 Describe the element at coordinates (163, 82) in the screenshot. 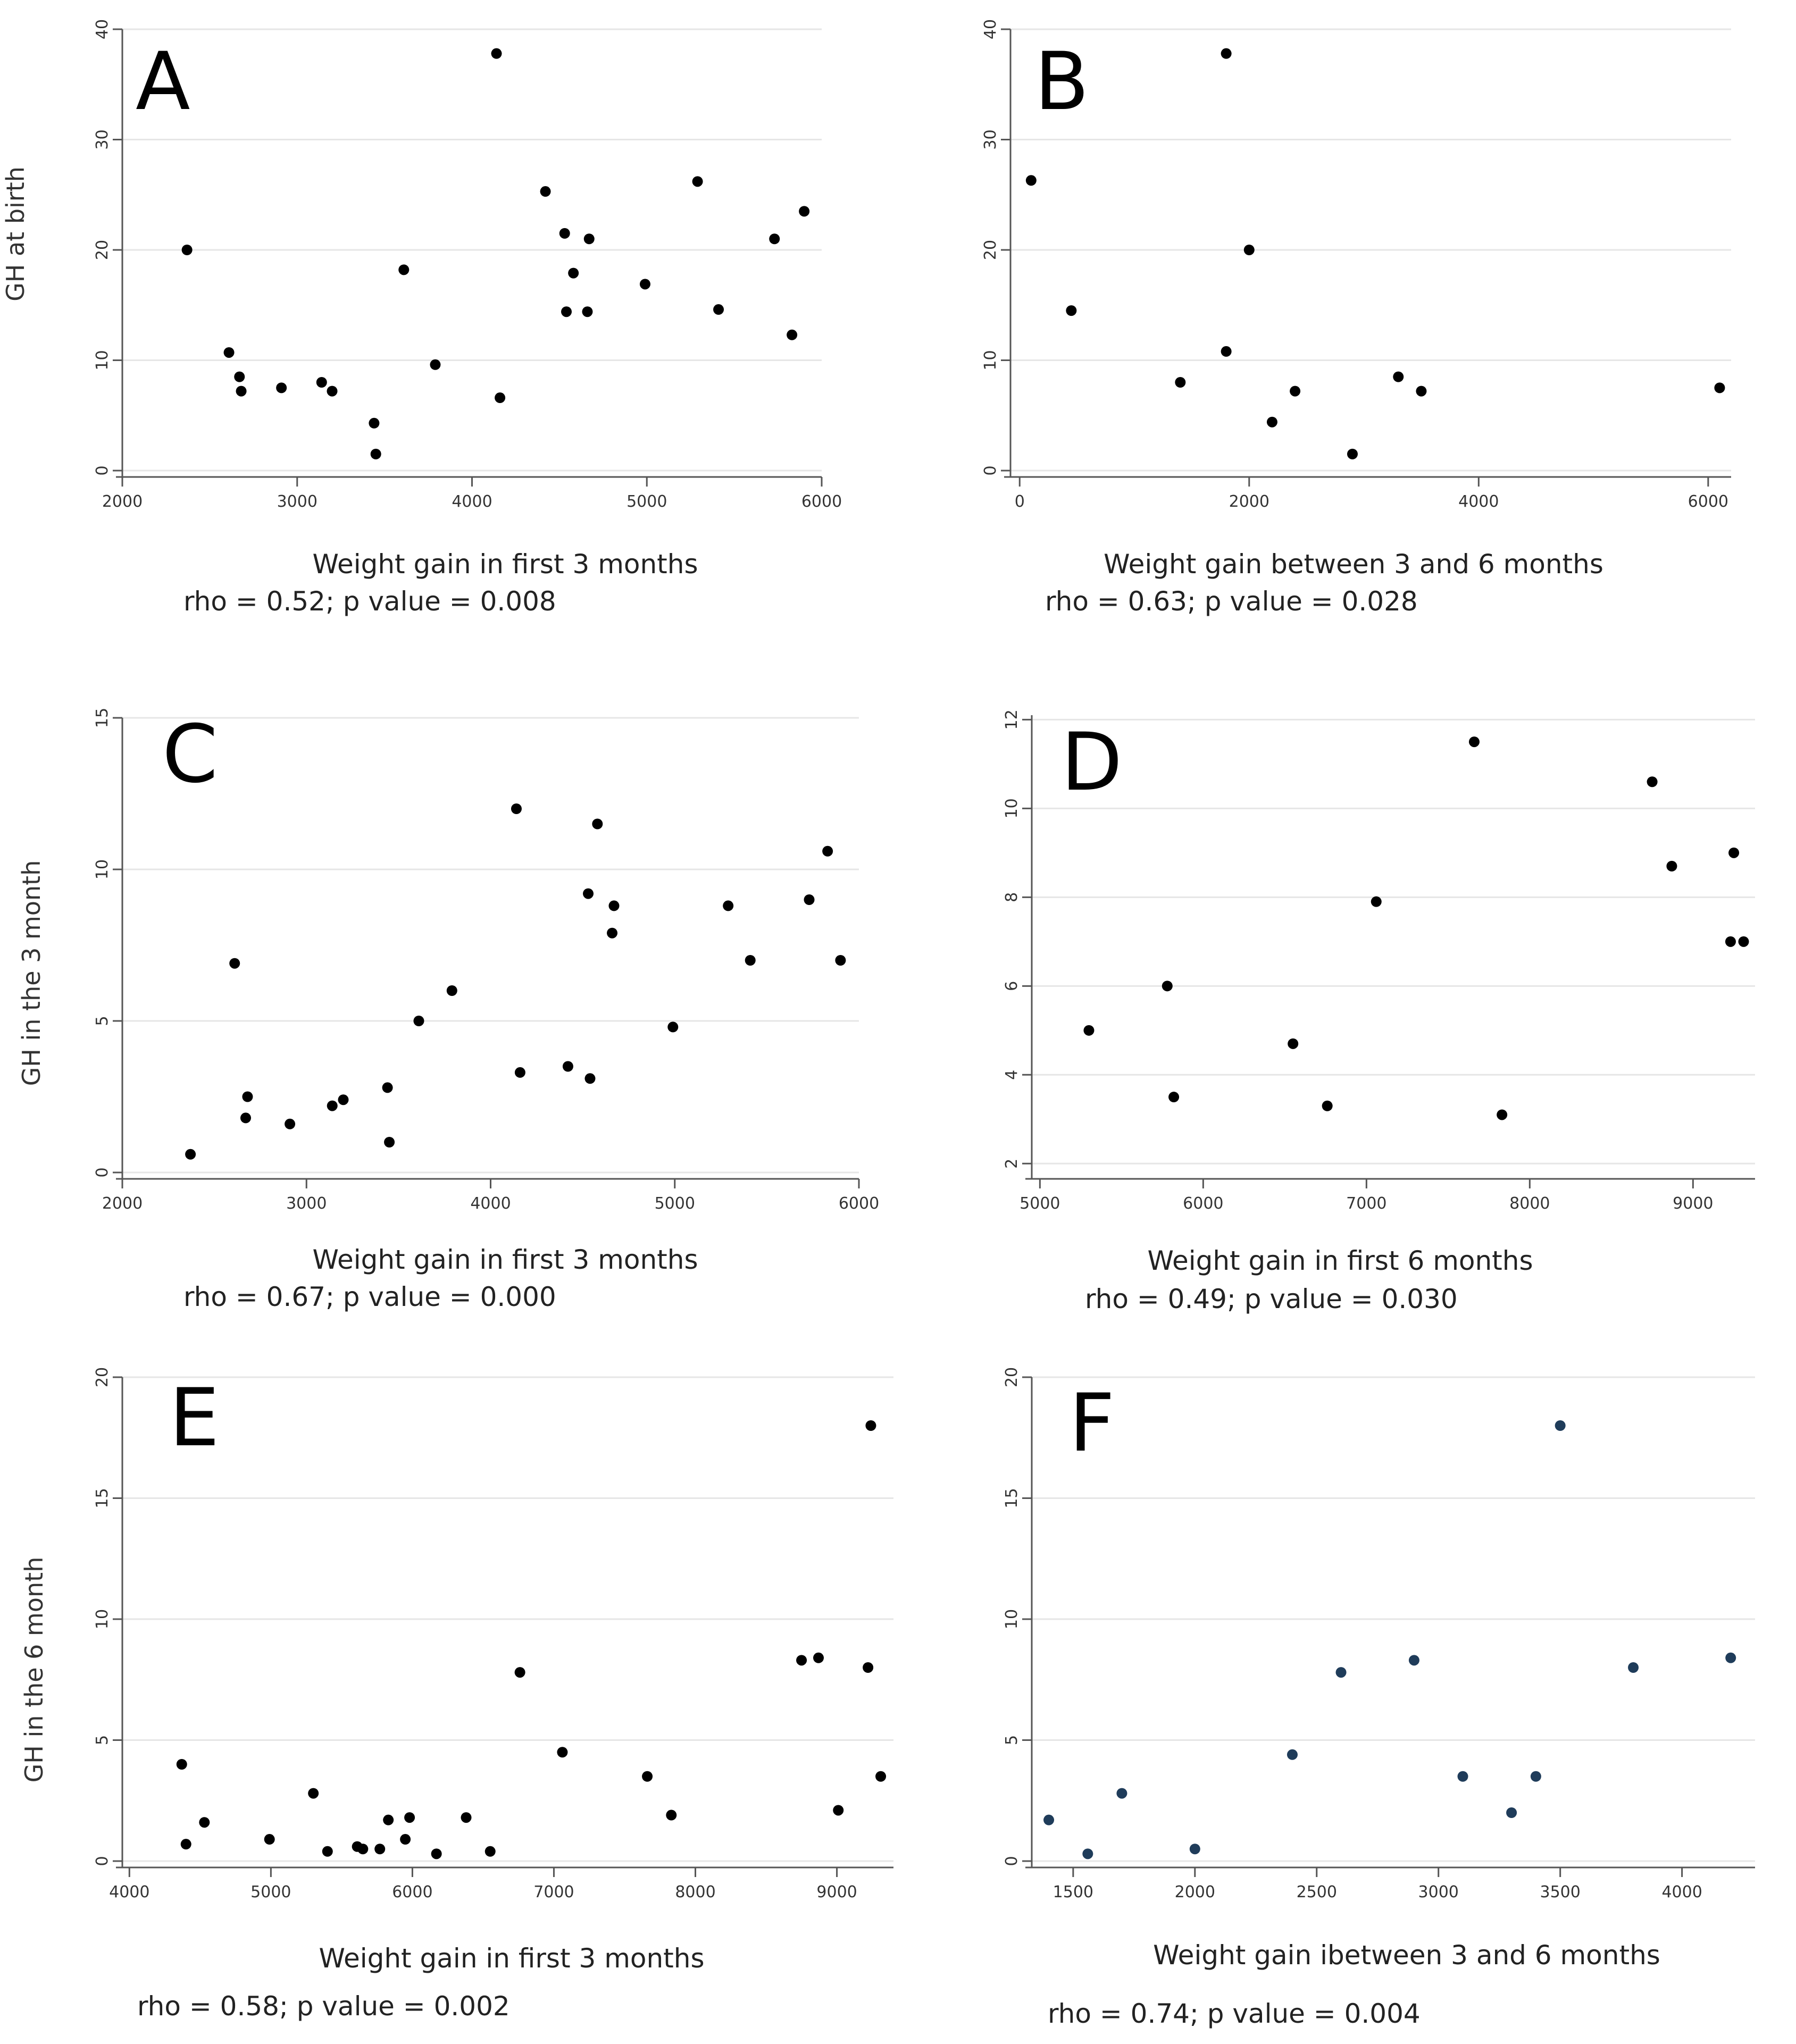

I see `panel-letter: A` at that location.